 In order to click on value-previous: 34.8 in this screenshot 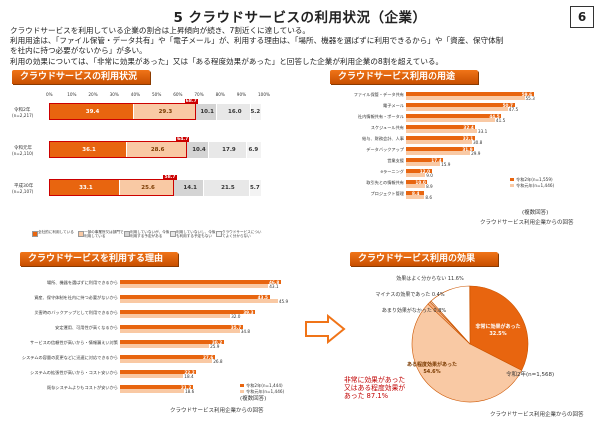, I will do `click(245, 331)`.